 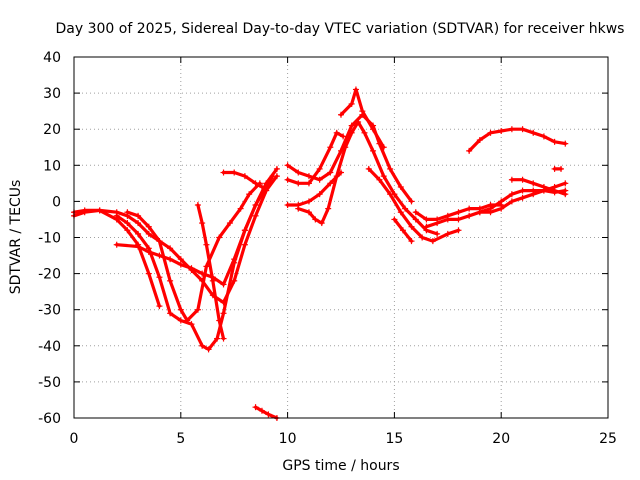 What do you see at coordinates (49, 239) in the screenshot?
I see `y-tick-label: -10` at bounding box center [49, 239].